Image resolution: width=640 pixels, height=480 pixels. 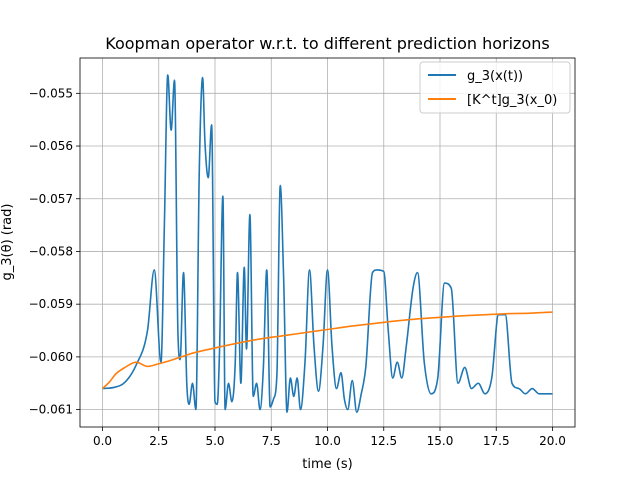 I want to click on x-tick-label: 12.5, so click(x=383, y=441).